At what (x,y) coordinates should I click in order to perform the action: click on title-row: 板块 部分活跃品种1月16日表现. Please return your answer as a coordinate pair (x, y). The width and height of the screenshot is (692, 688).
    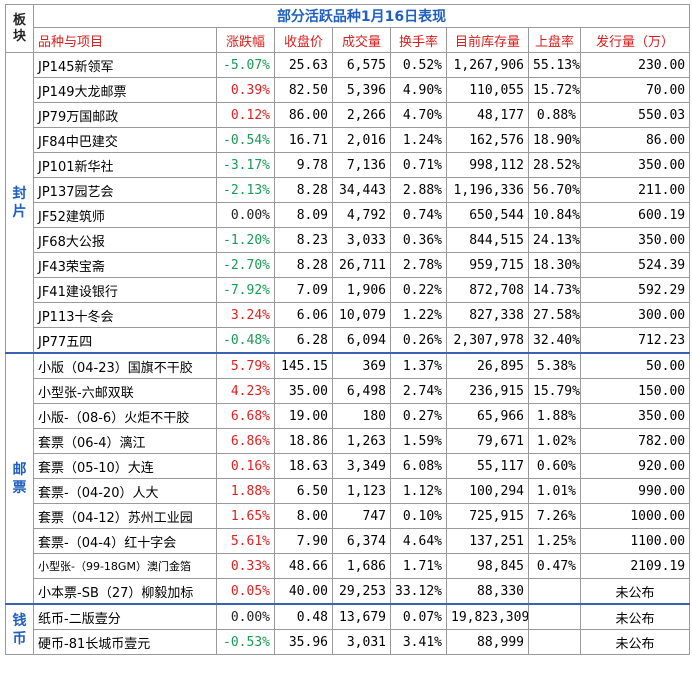
    Looking at the image, I should click on (348, 28).